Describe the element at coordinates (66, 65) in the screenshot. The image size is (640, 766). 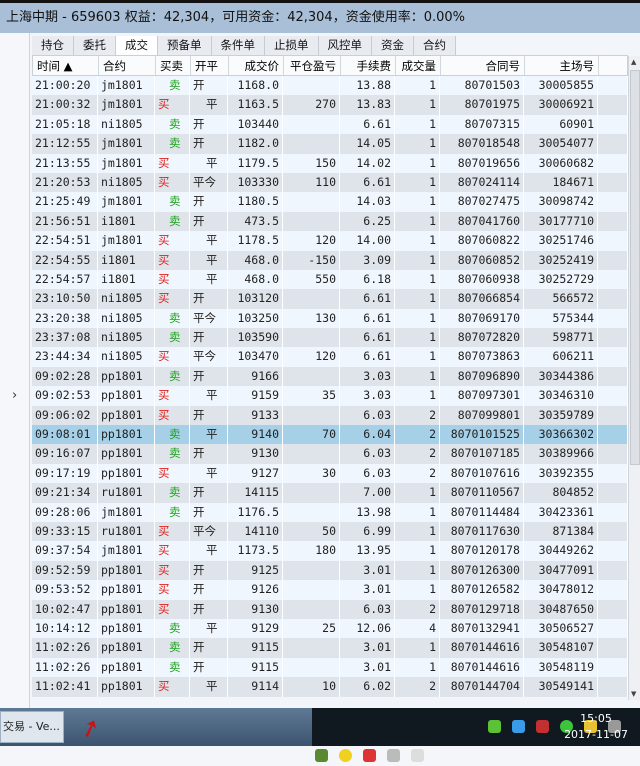
I see `column-header: 时间 ▲` at that location.